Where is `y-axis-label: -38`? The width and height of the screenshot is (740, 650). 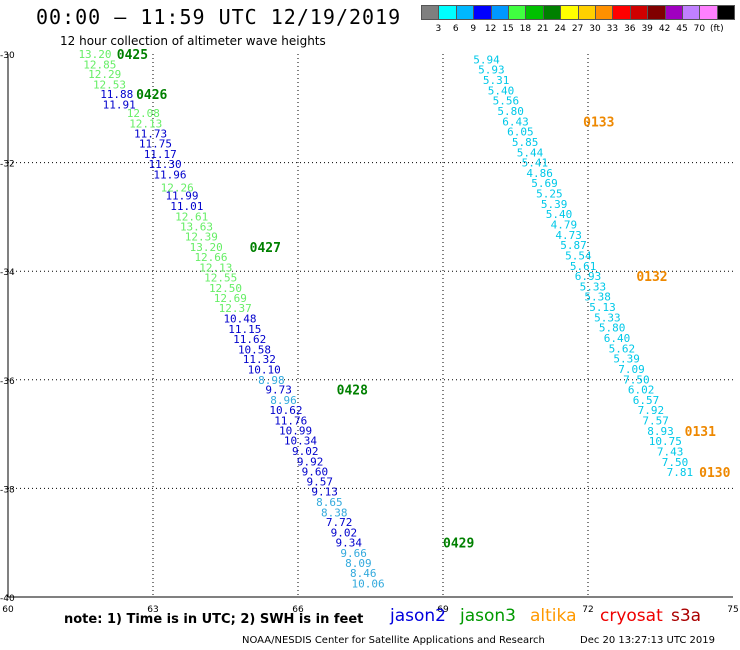
y-axis-label: -38 is located at coordinates (7, 490).